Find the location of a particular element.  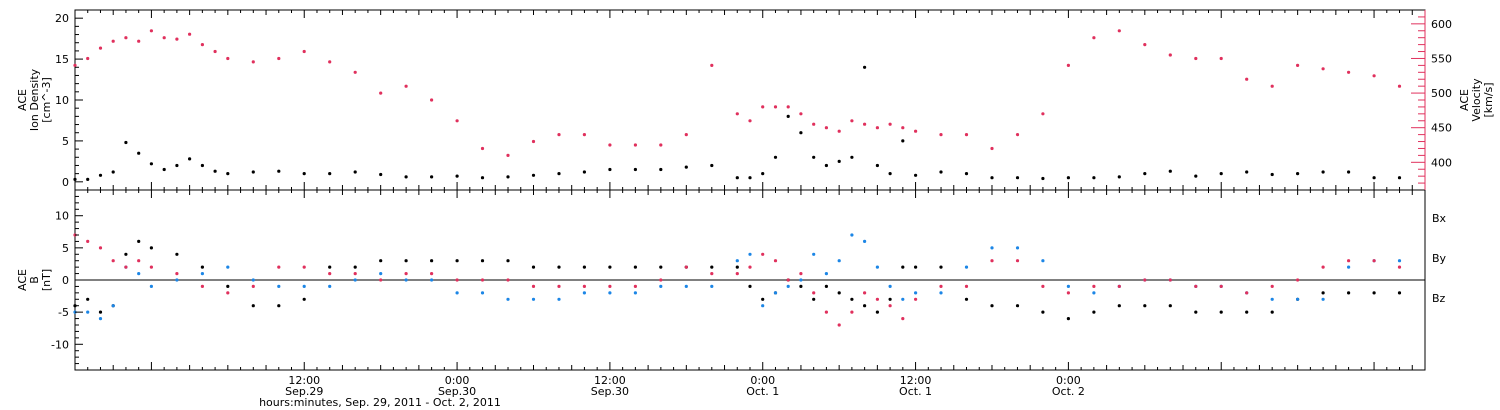

top-right-ylabel-line2: Velocity is located at coordinates (1476, 100).